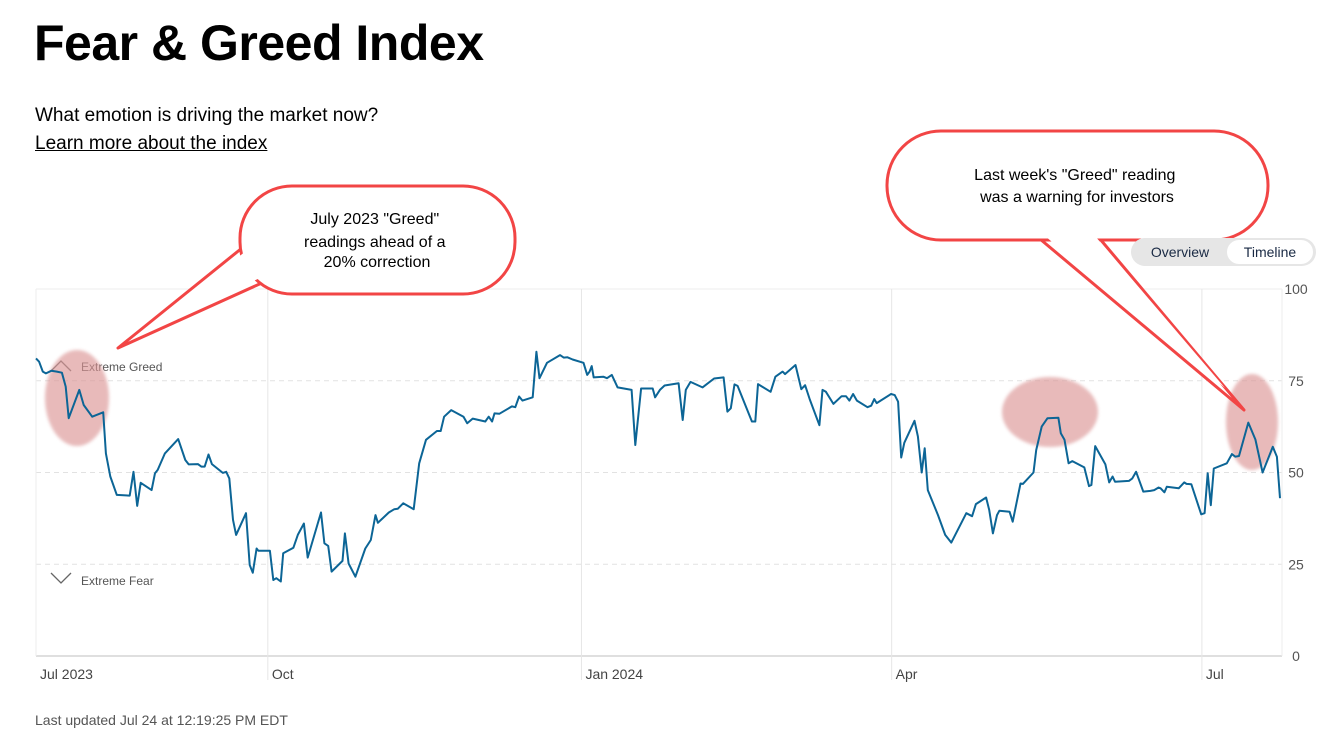 This screenshot has height=736, width=1324. Describe the element at coordinates (1223, 252) in the screenshot. I see `view-toggle: Overview Timeline` at that location.